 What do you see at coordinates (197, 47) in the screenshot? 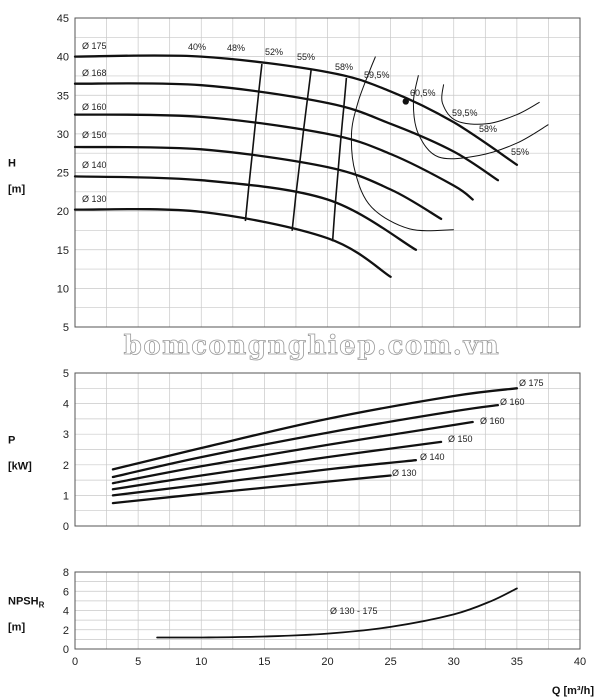
I see `efficiency-label: 40%` at bounding box center [197, 47].